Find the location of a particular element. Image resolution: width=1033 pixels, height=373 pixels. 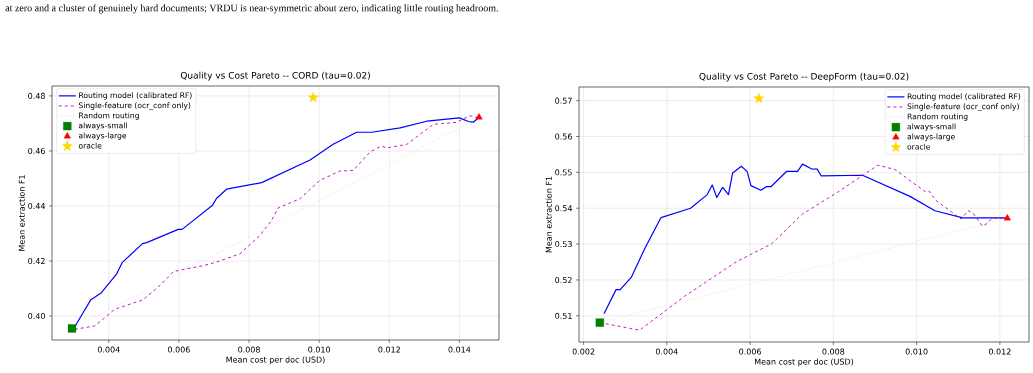

y-tick-label: 0.42 is located at coordinates (36, 261).